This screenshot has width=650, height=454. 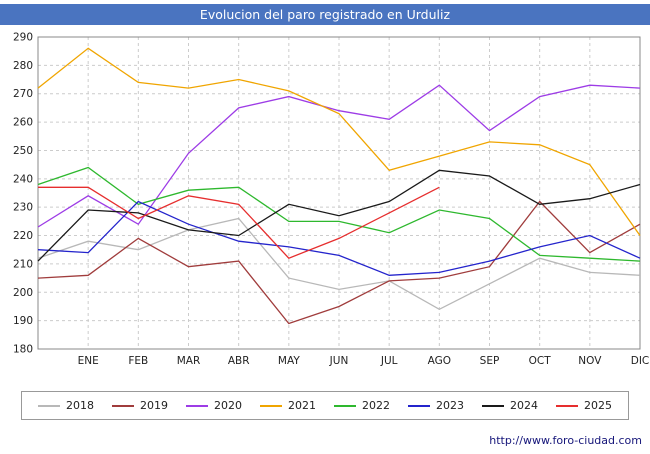 What do you see at coordinates (23, 264) in the screenshot?
I see `y-tick-label: 210` at bounding box center [23, 264].